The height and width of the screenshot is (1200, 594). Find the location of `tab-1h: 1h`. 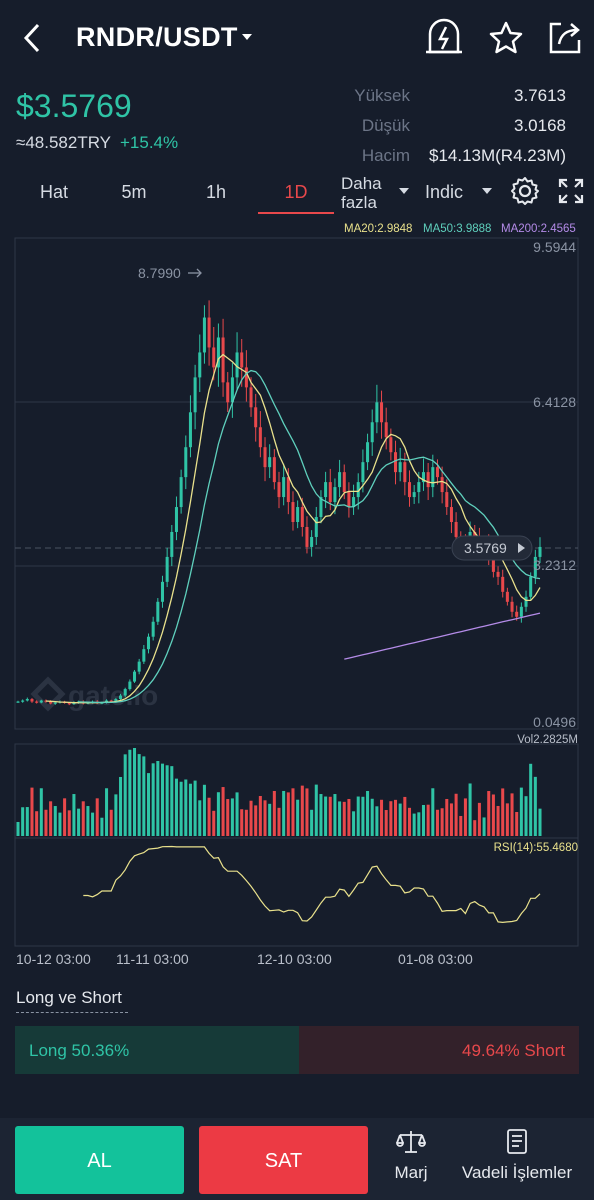

tab-1h: 1h is located at coordinates (216, 192).